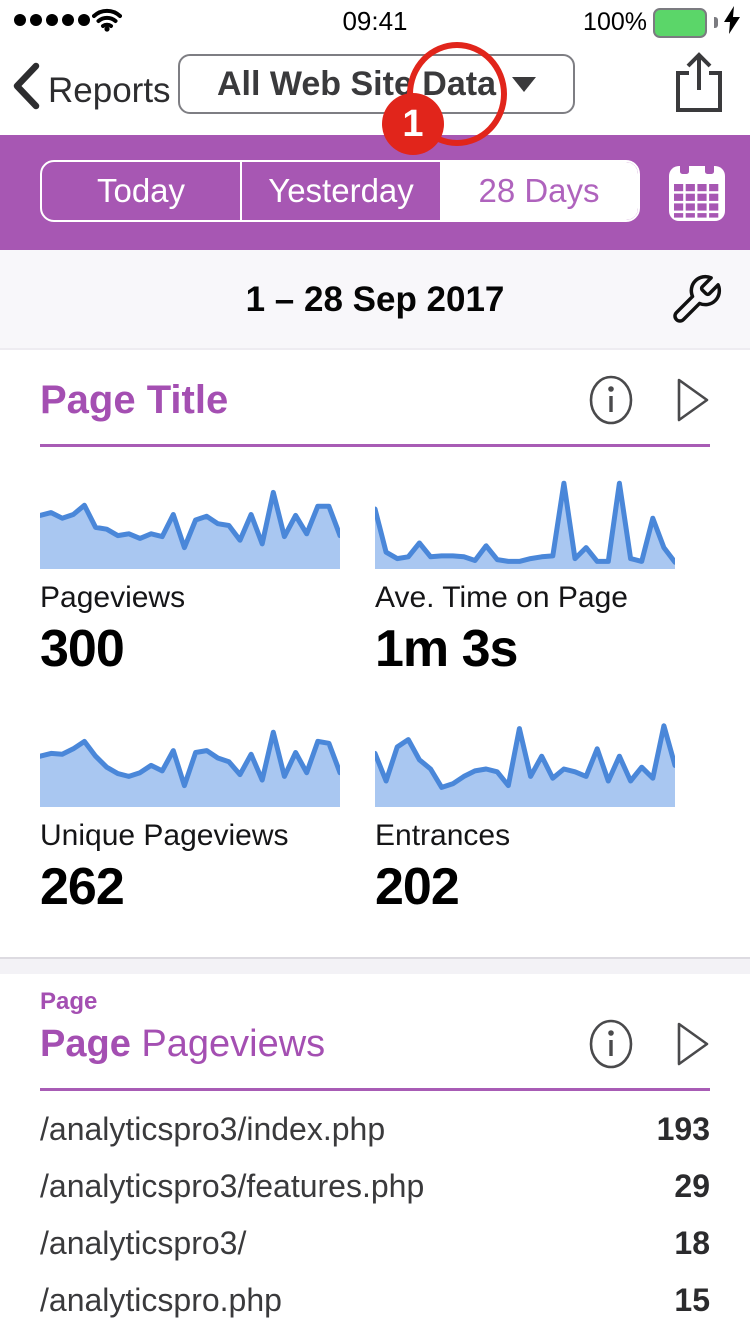 Image resolution: width=750 pixels, height=1334 pixels. Describe the element at coordinates (375, 965) in the screenshot. I see `section-divider` at that location.